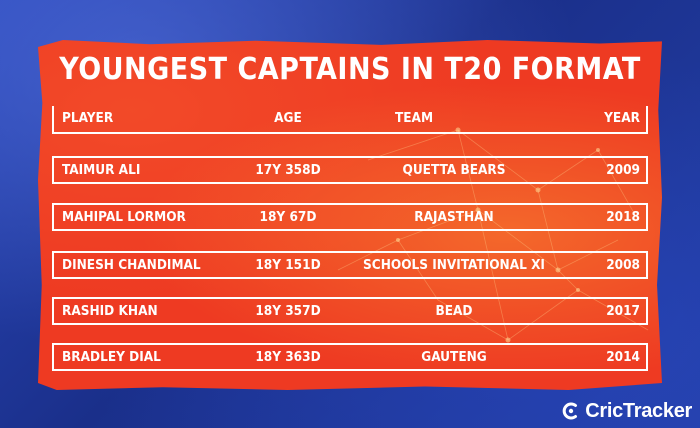 This screenshot has height=428, width=700. I want to click on table-row: RASHID KHAN 18Y 357D BEAD 2017, so click(350, 311).